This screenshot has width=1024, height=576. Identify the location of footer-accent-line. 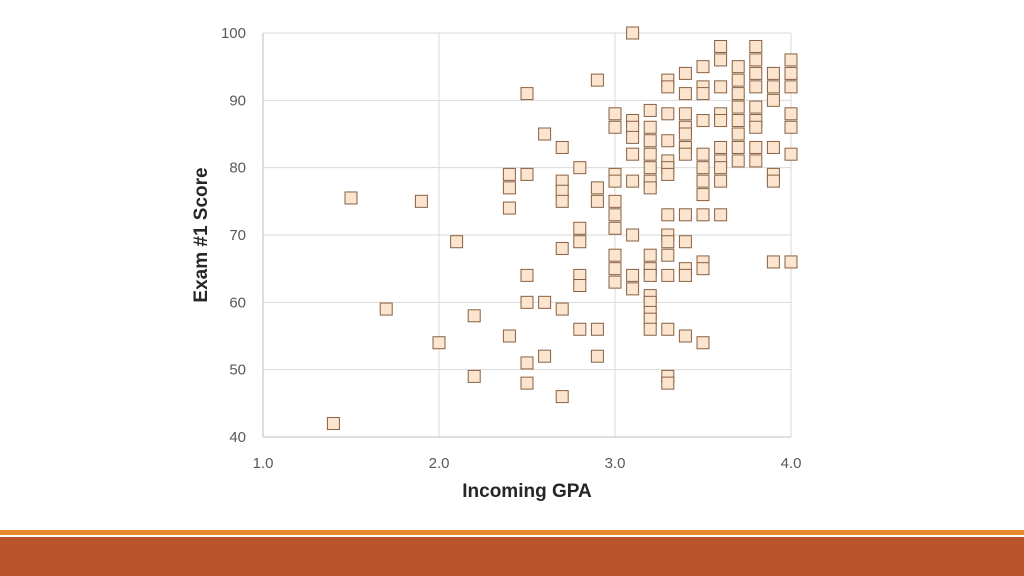
(512, 532).